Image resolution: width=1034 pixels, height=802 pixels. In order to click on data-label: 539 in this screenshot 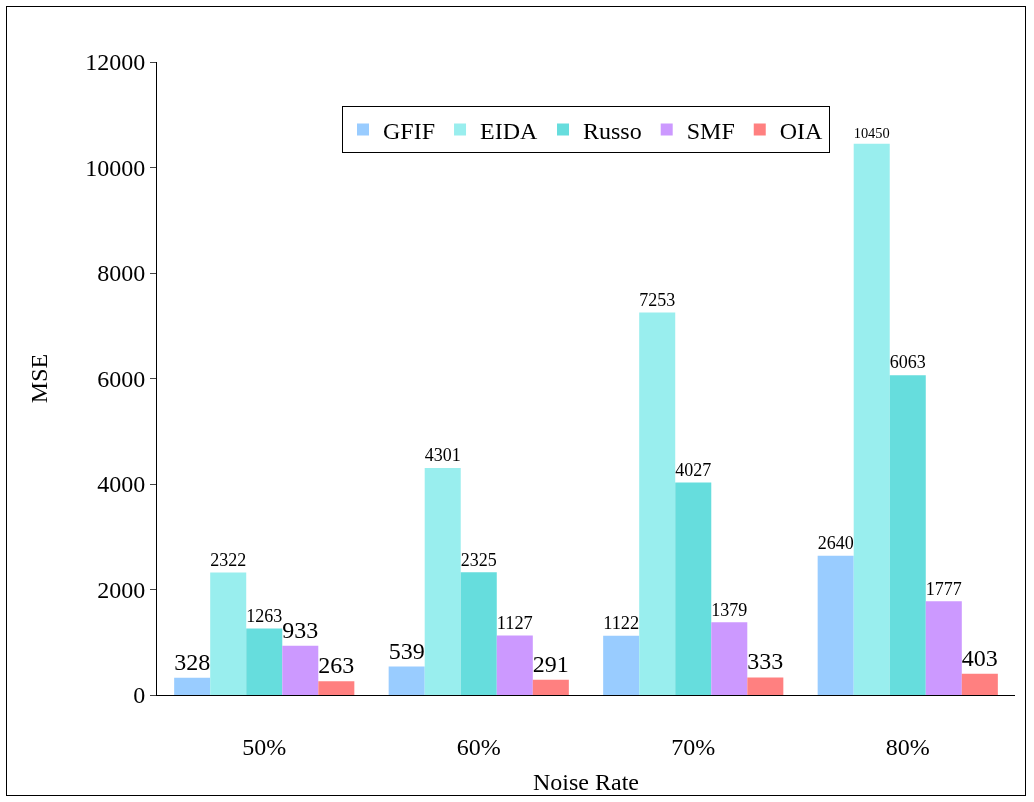, I will do `click(406, 650)`.